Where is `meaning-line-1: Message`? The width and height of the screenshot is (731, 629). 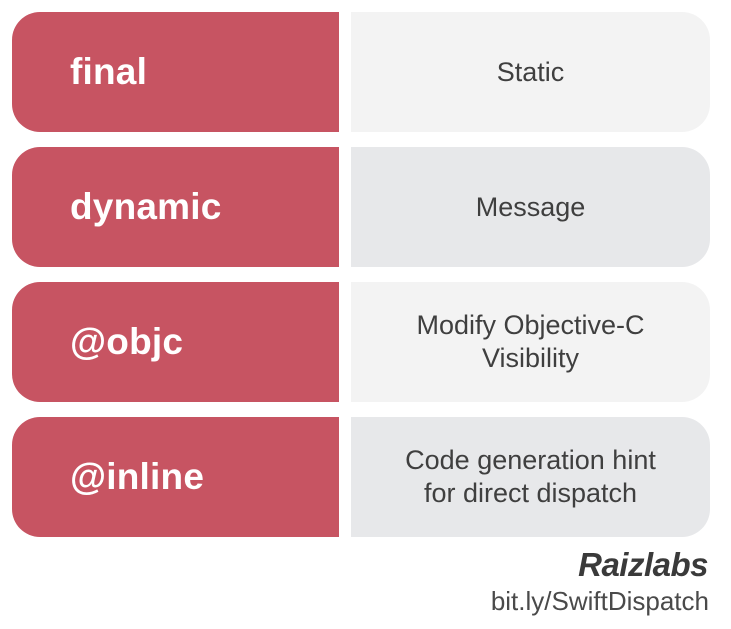 meaning-line-1: Message is located at coordinates (530, 206).